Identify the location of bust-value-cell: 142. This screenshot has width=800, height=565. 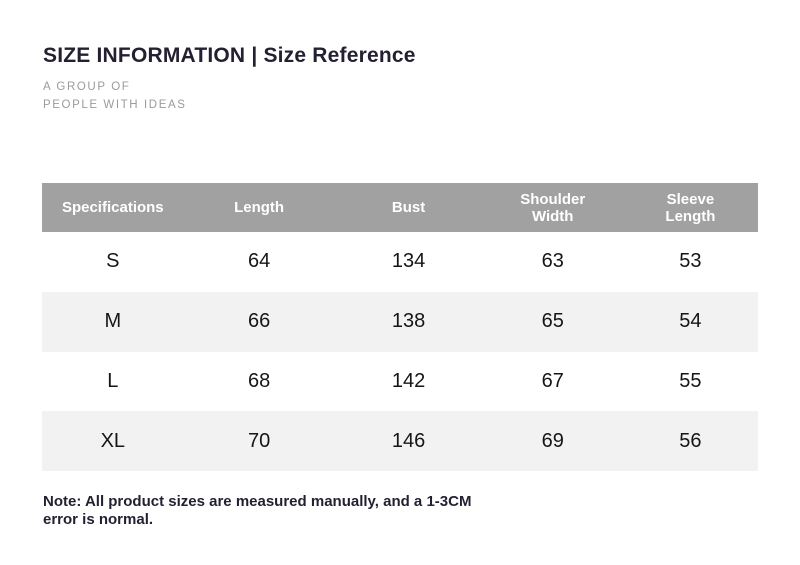
(408, 380).